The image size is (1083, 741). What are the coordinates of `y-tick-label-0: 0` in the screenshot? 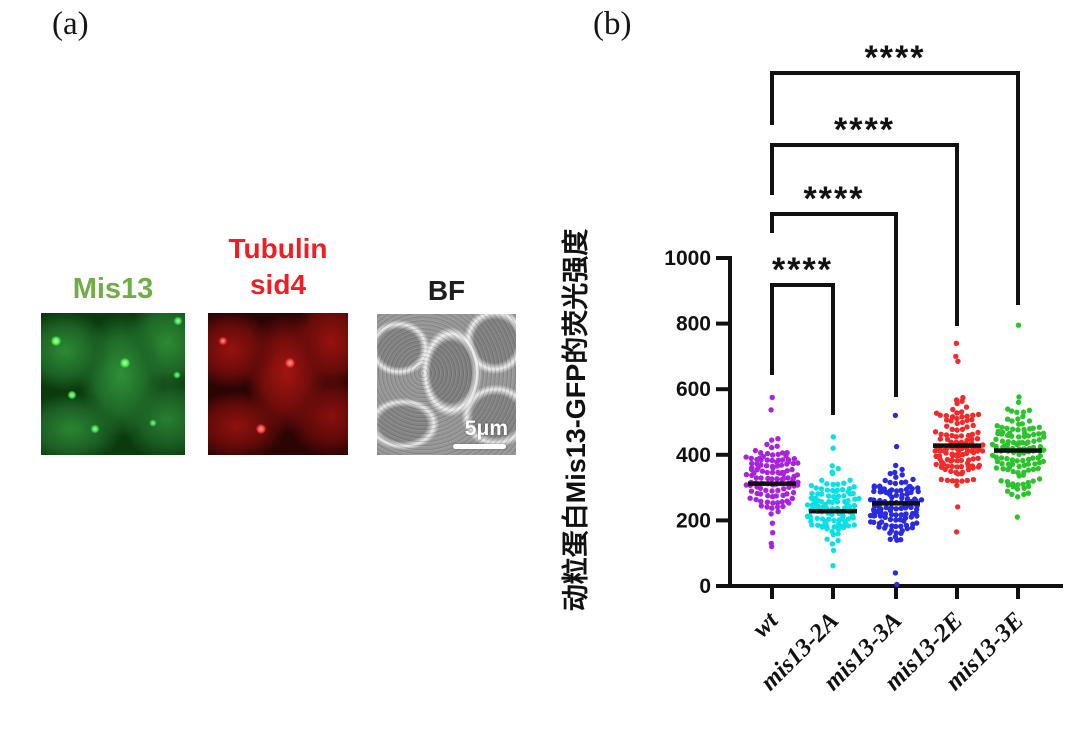 It's located at (705, 586).